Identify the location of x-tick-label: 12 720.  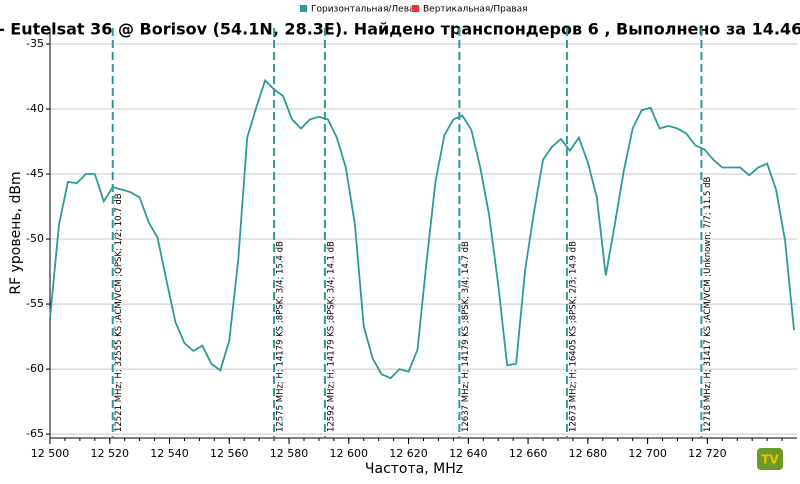
(707, 453).